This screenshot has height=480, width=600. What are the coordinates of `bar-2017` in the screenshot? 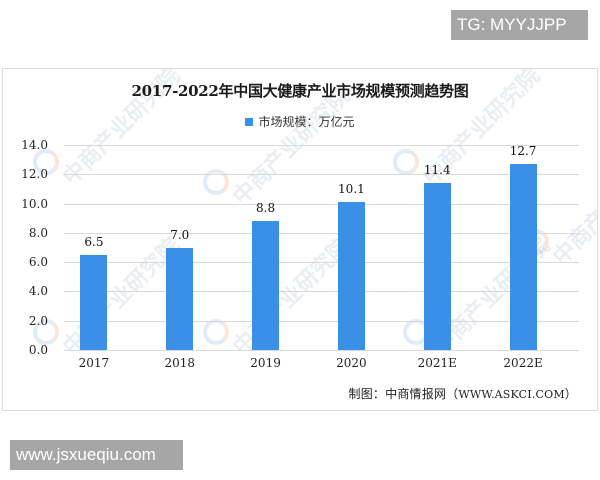 It's located at (94, 302).